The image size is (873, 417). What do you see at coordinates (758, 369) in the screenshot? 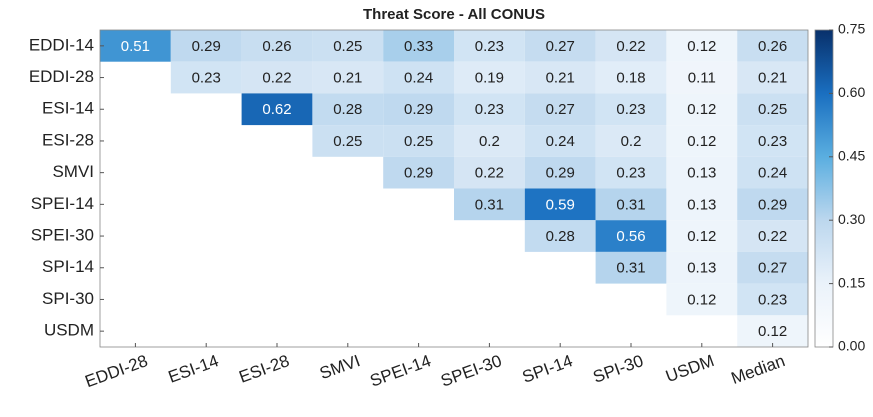
I see `x-tick-label: Median` at bounding box center [758, 369].